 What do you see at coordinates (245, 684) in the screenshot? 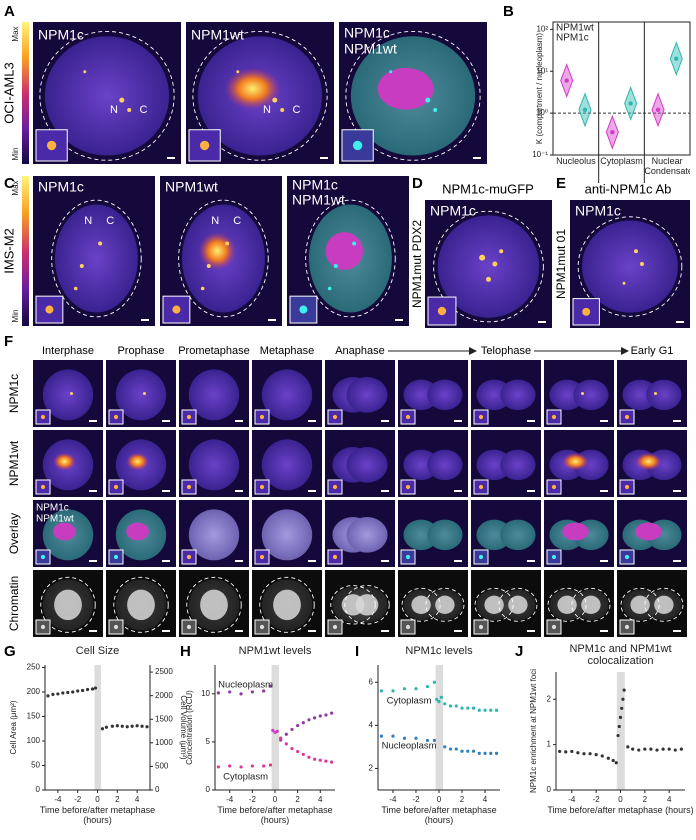
I see `series-label: Nucleoplasm` at bounding box center [245, 684].